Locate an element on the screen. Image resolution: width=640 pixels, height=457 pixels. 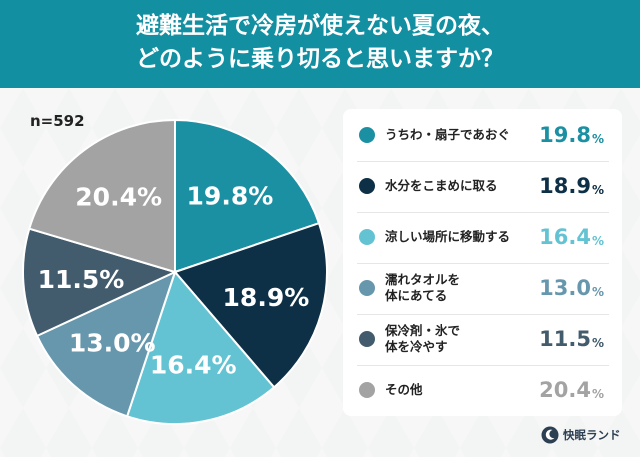
title-line-1: 避難生活で冷房が使えない夏の夜、 is located at coordinates (320, 26).